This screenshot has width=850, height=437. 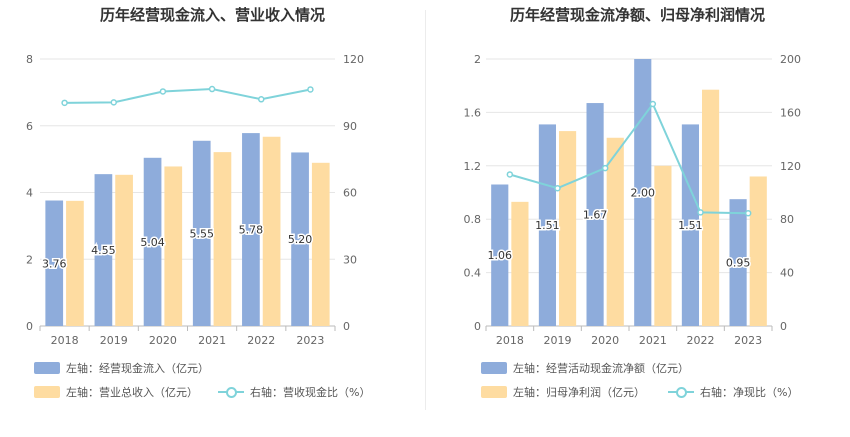 What do you see at coordinates (637, 15) in the screenshot?
I see `chart-title: 历年经营现金流净额、归母净利润情况` at bounding box center [637, 15].